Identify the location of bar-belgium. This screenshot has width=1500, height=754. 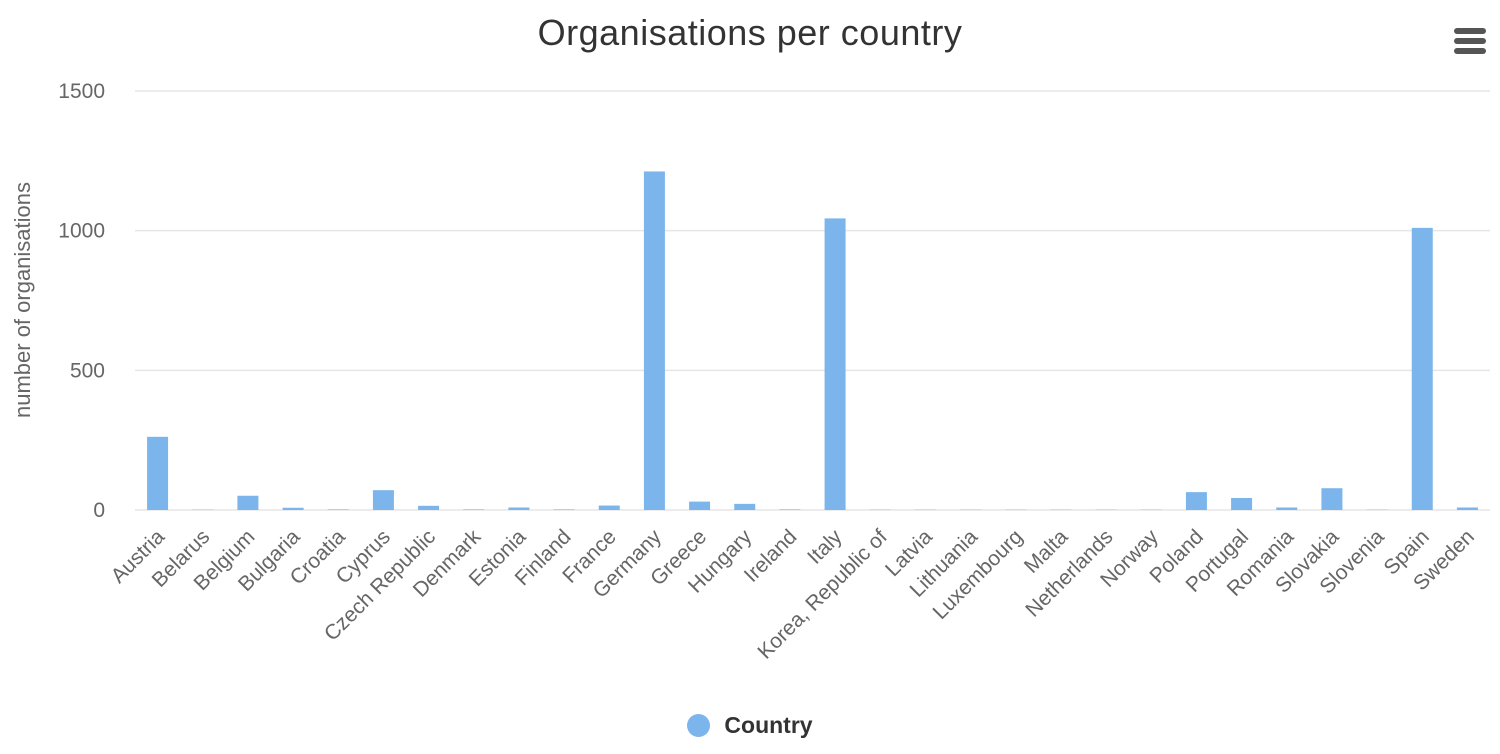
(248, 502).